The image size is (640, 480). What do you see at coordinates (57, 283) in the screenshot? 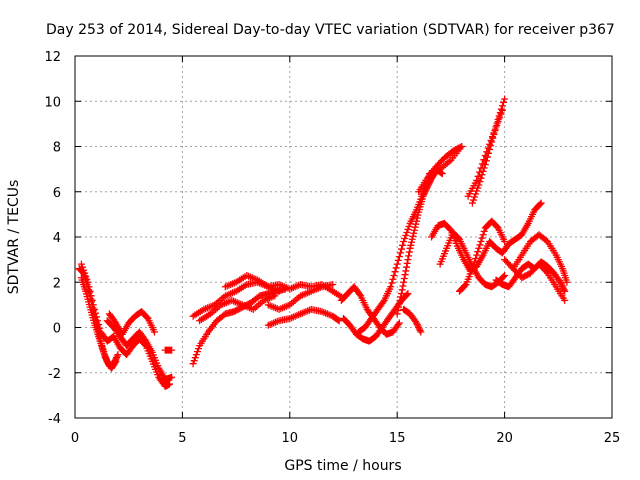
I see `y-tick-label: 2` at bounding box center [57, 283].